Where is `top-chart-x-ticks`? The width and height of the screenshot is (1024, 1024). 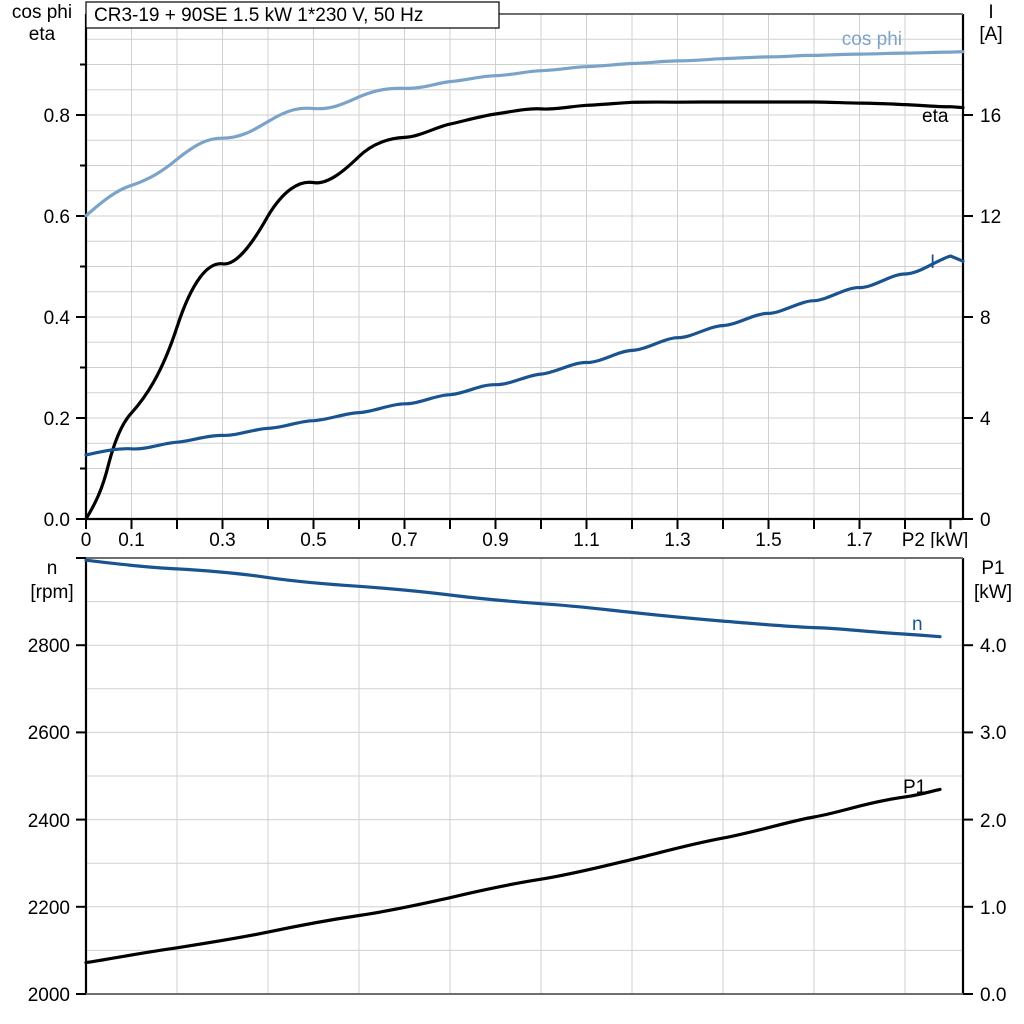
top-chart-x-ticks is located at coordinates (518, 524).